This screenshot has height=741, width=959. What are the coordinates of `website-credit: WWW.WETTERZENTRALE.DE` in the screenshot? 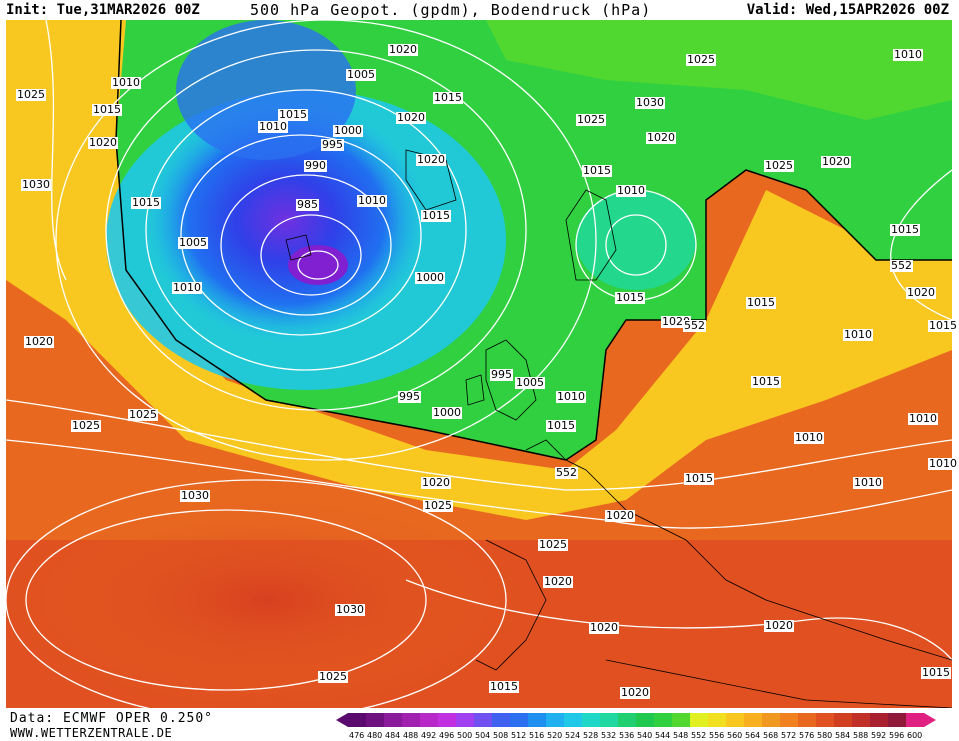 It's located at (91, 733).